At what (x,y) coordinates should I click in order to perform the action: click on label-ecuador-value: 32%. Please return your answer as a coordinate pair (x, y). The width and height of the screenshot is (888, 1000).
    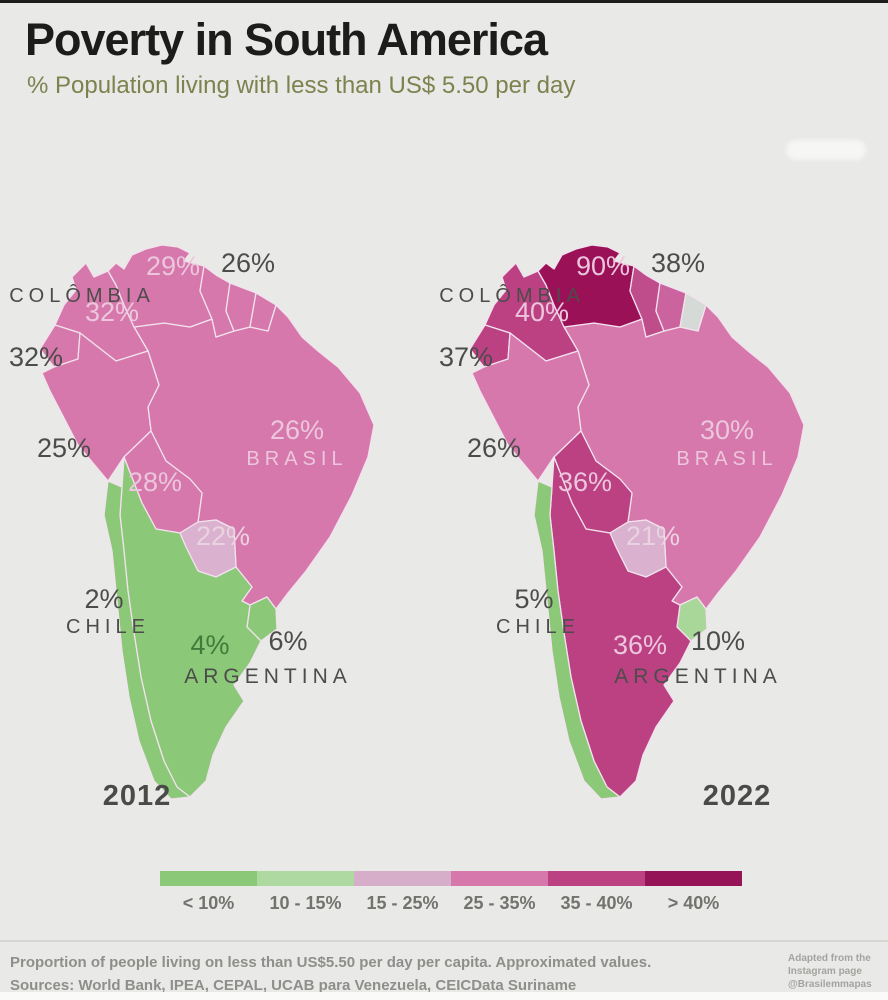
    Looking at the image, I should click on (36, 357).